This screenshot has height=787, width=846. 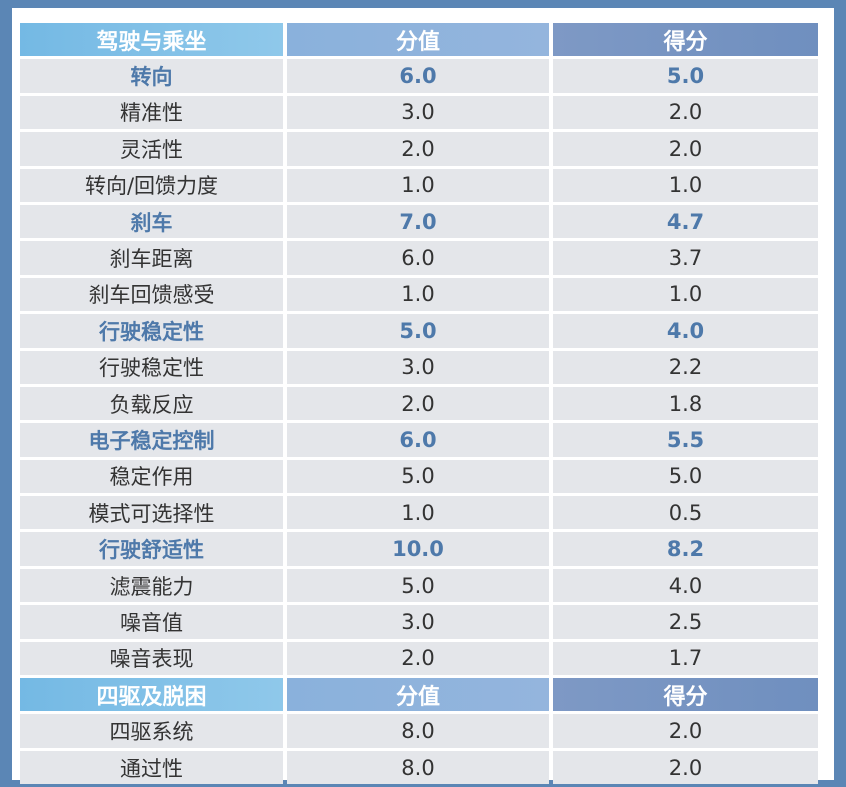 I want to click on row-label: 刹车, so click(x=151, y=221).